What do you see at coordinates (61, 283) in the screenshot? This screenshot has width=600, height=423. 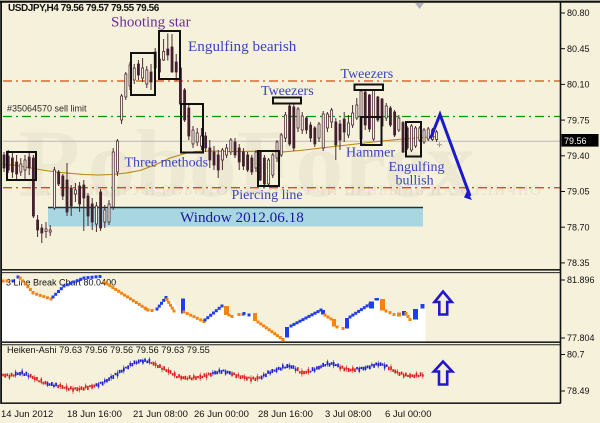 I see `svg-text: 3 Line Break Chart 80.0400` at bounding box center [61, 283].